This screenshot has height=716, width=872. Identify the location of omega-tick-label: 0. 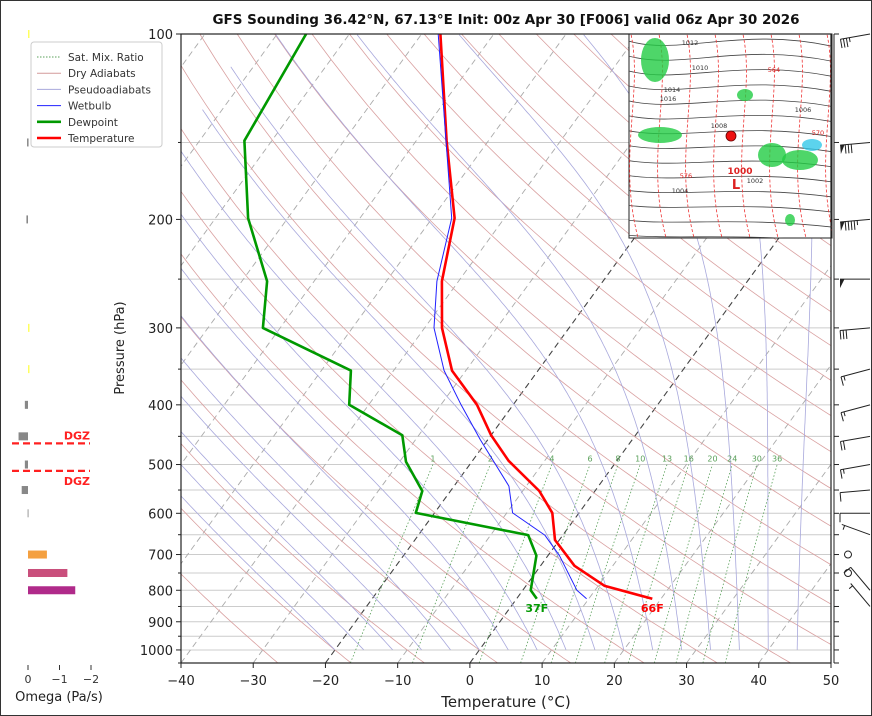
(28, 679).